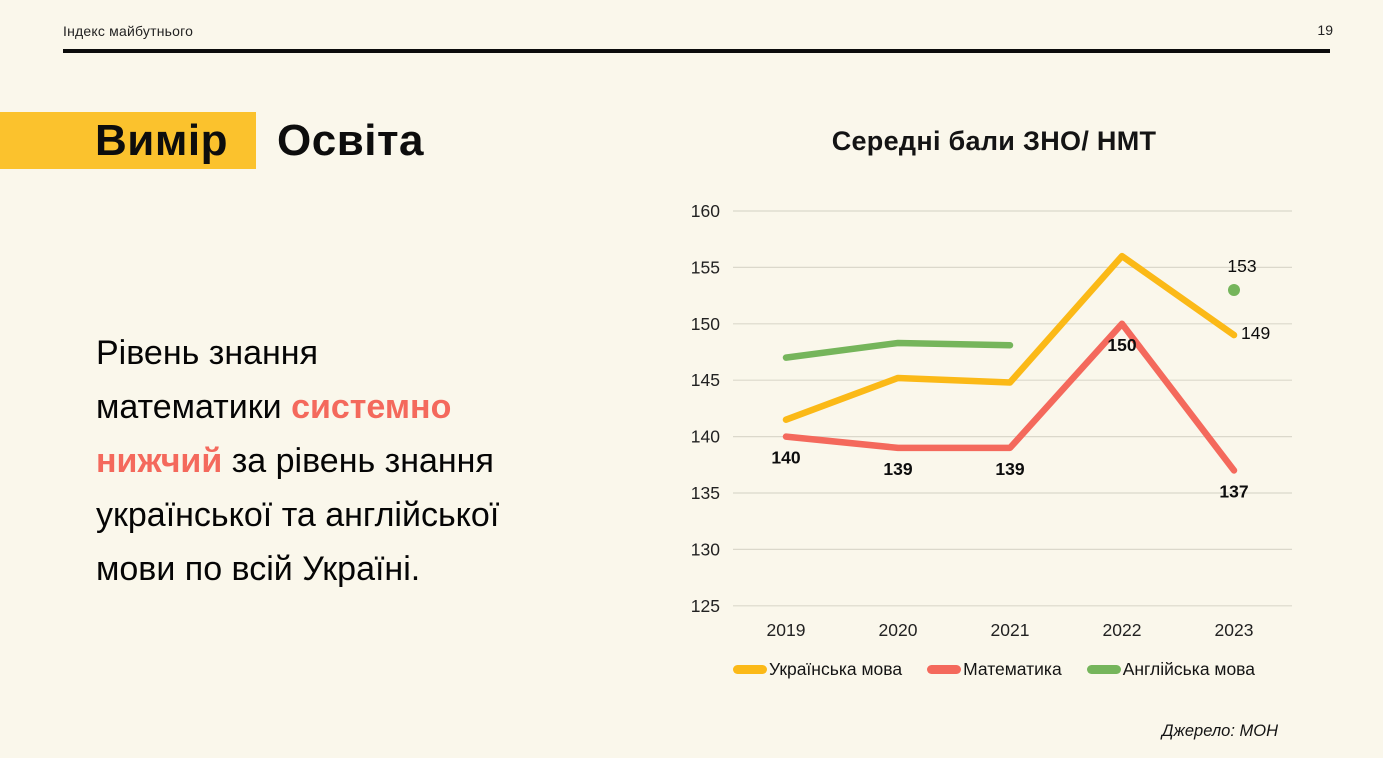  Describe the element at coordinates (786, 630) in the screenshot. I see `x-axis-label: 2019` at that location.